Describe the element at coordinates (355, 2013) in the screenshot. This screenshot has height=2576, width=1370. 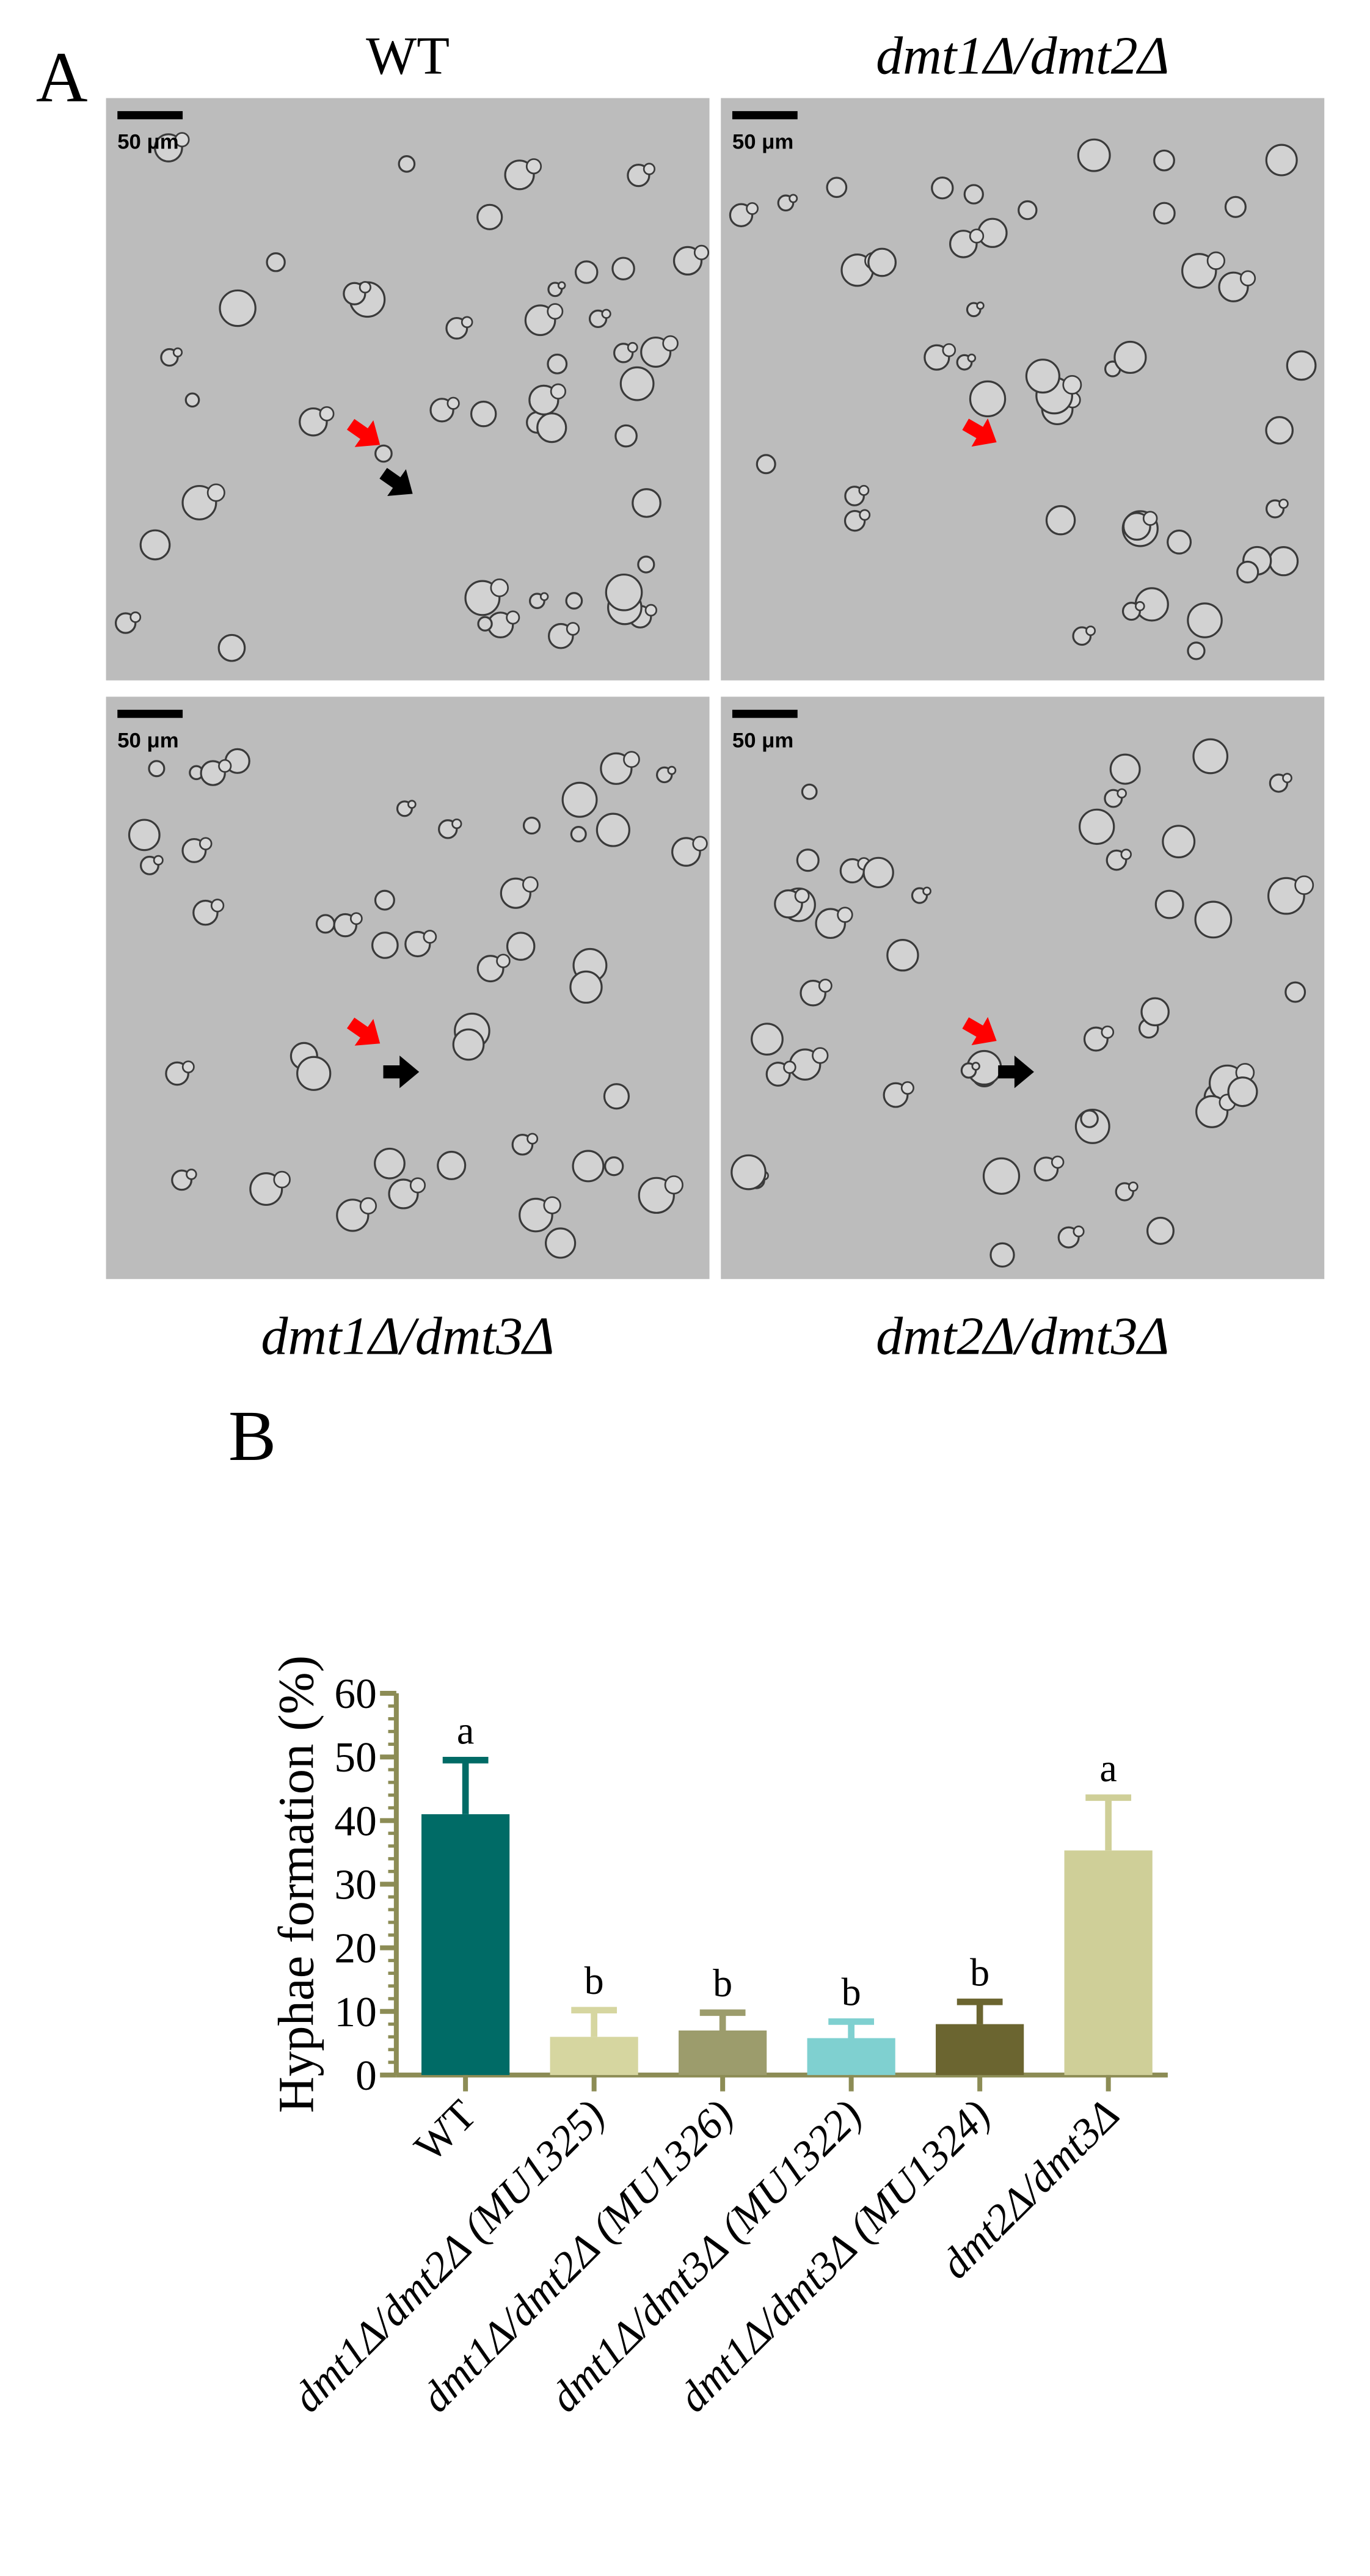
I see `y-tick-label: 10` at that location.